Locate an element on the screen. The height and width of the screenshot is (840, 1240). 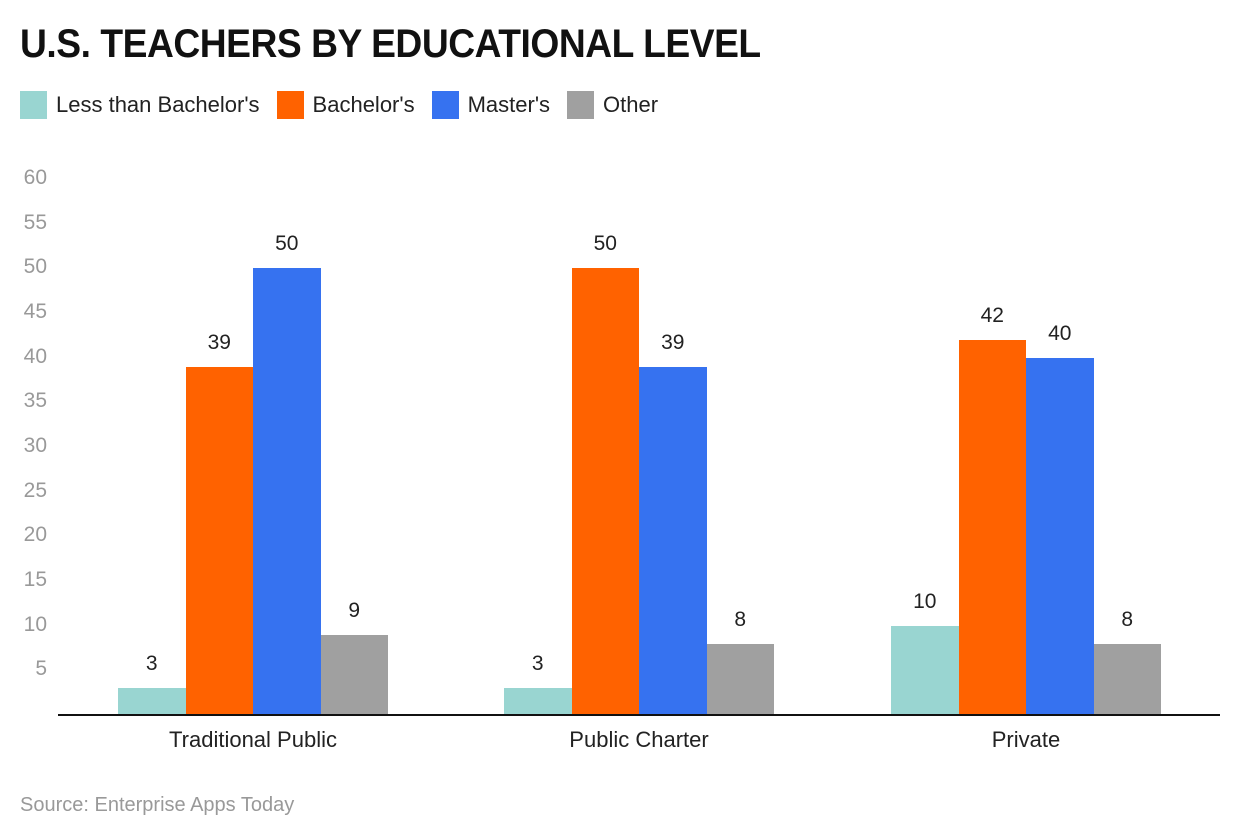
y-tick-label: 5 is located at coordinates (41, 669).